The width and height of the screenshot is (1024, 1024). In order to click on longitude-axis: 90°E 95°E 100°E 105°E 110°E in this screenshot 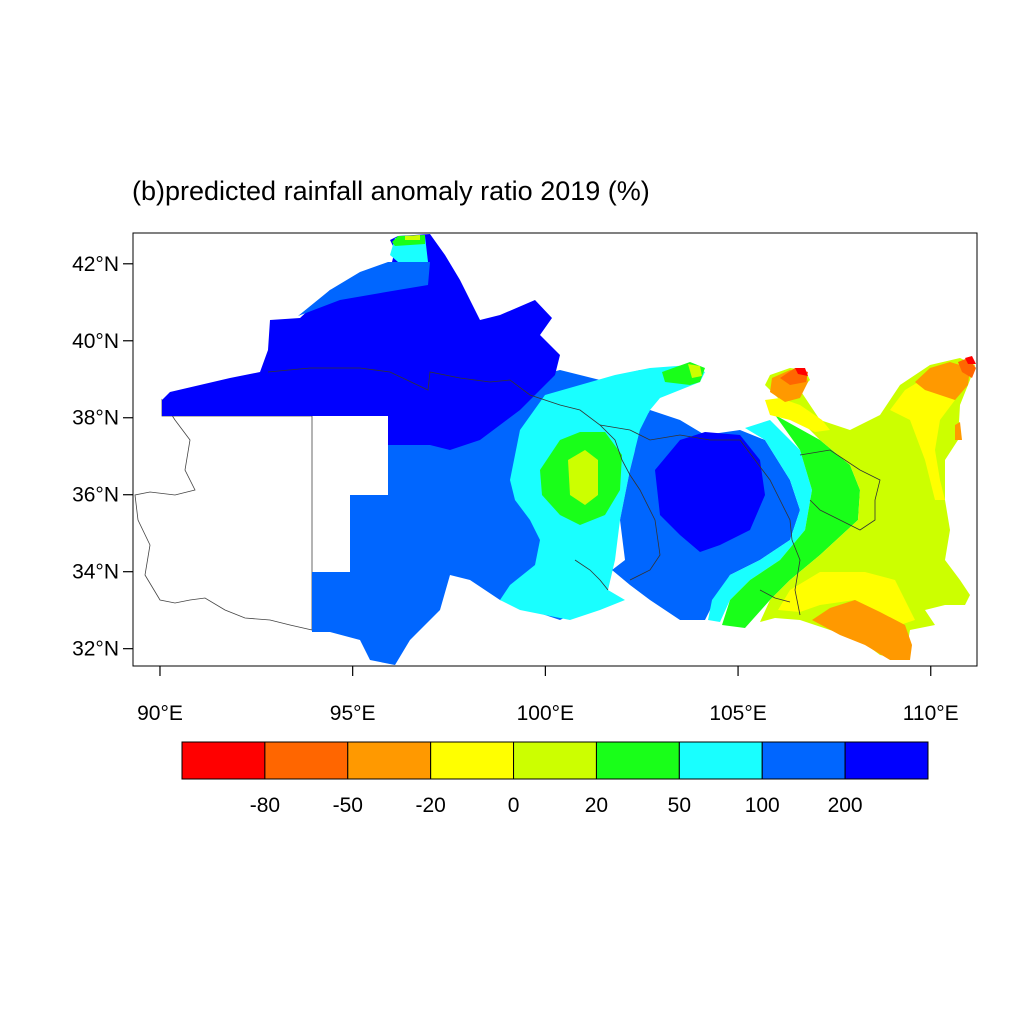, I will do `click(548, 695)`.